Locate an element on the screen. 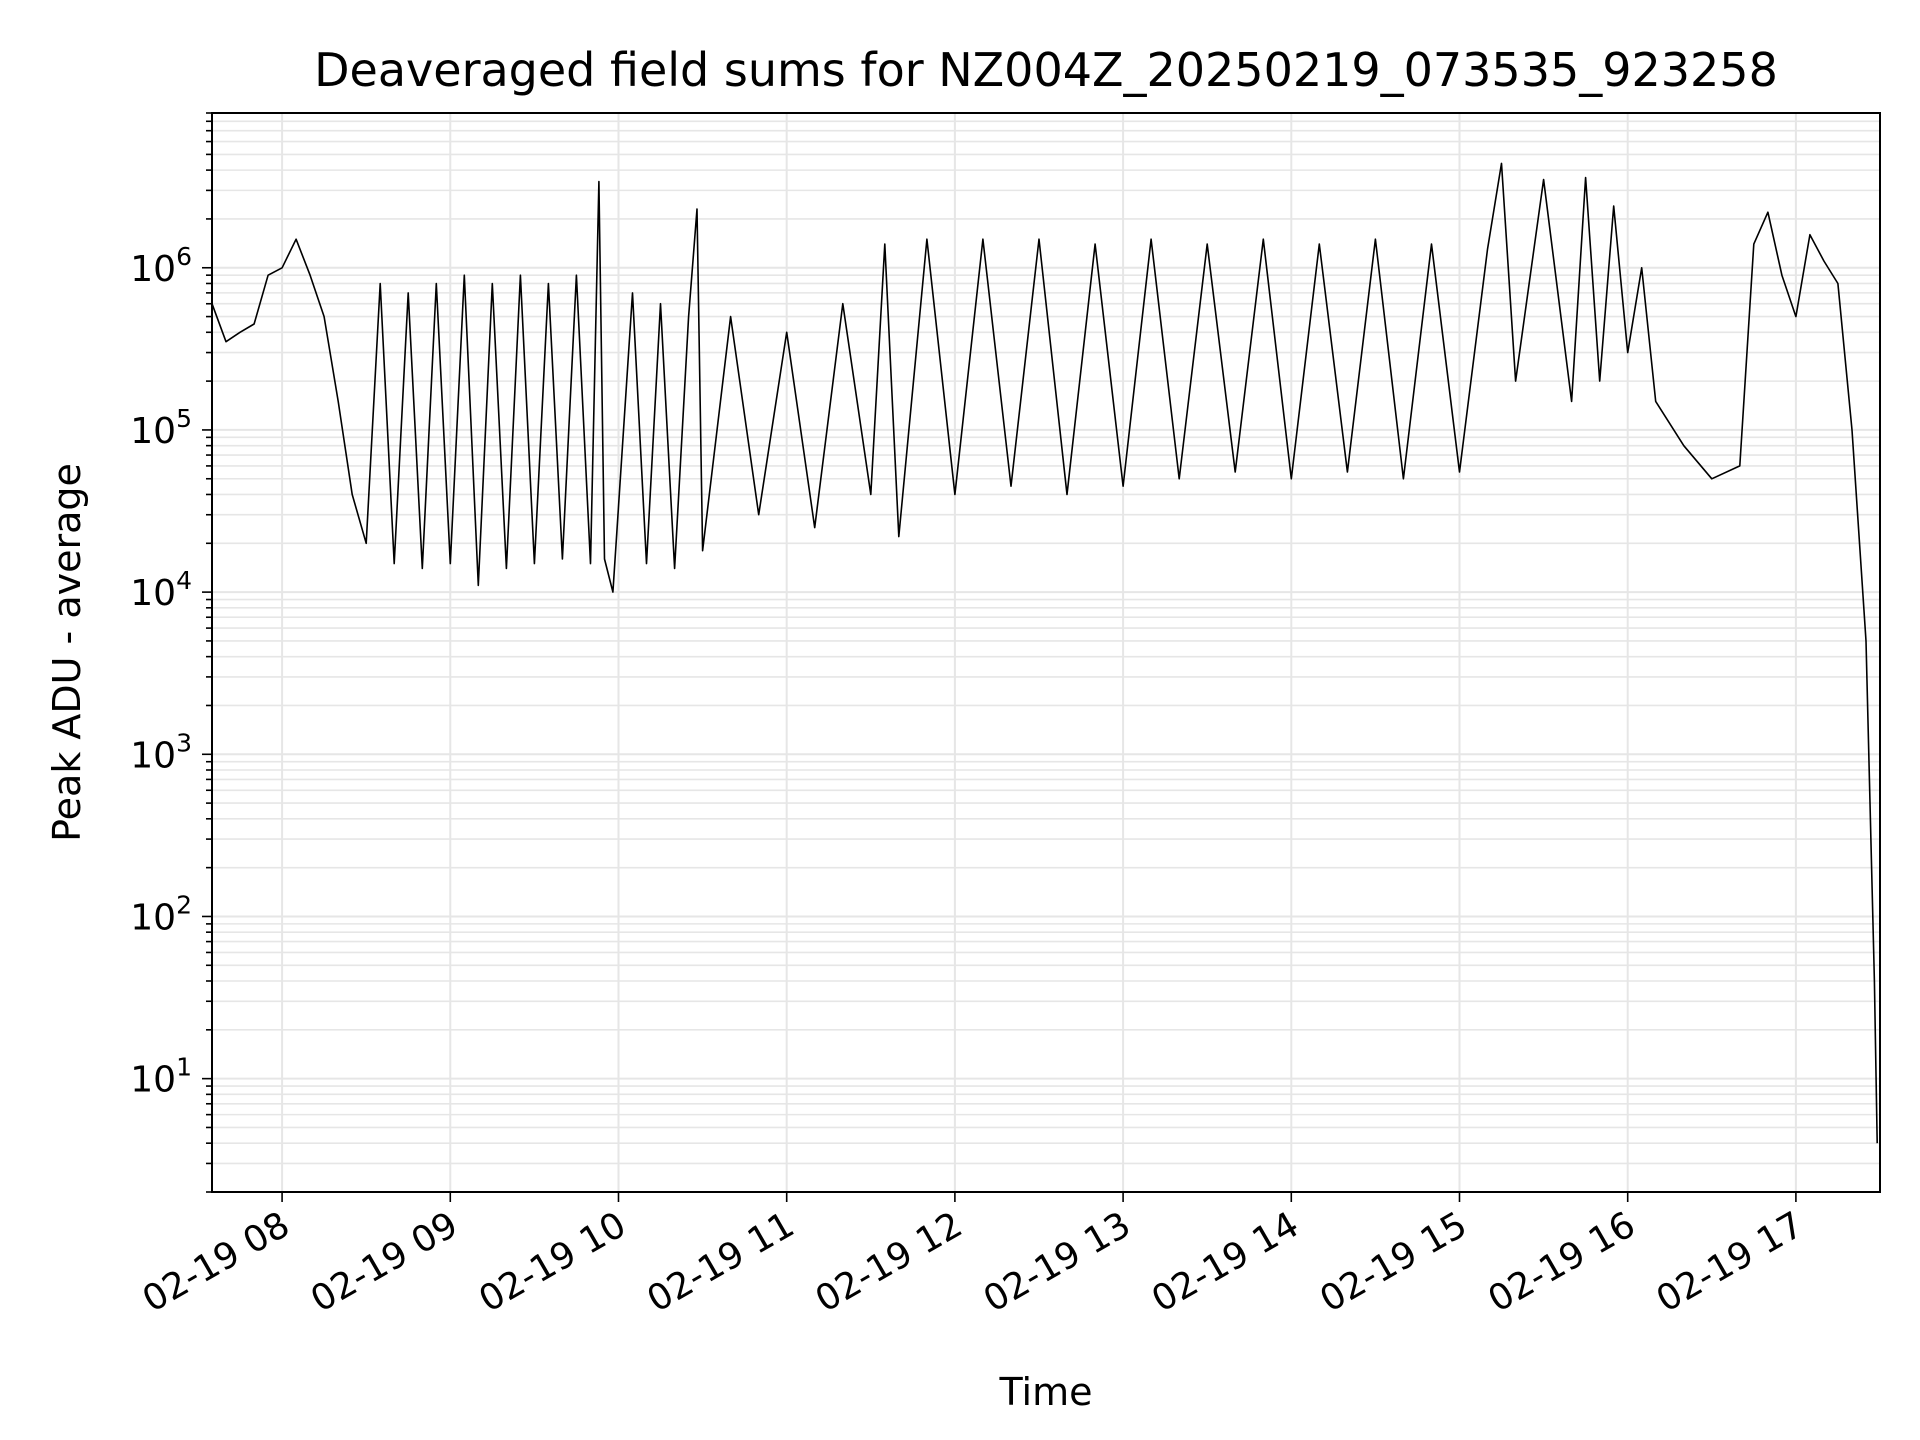 This screenshot has height=1440, width=1920. x-tick-label: 02-19 14 is located at coordinates (1225, 1262).